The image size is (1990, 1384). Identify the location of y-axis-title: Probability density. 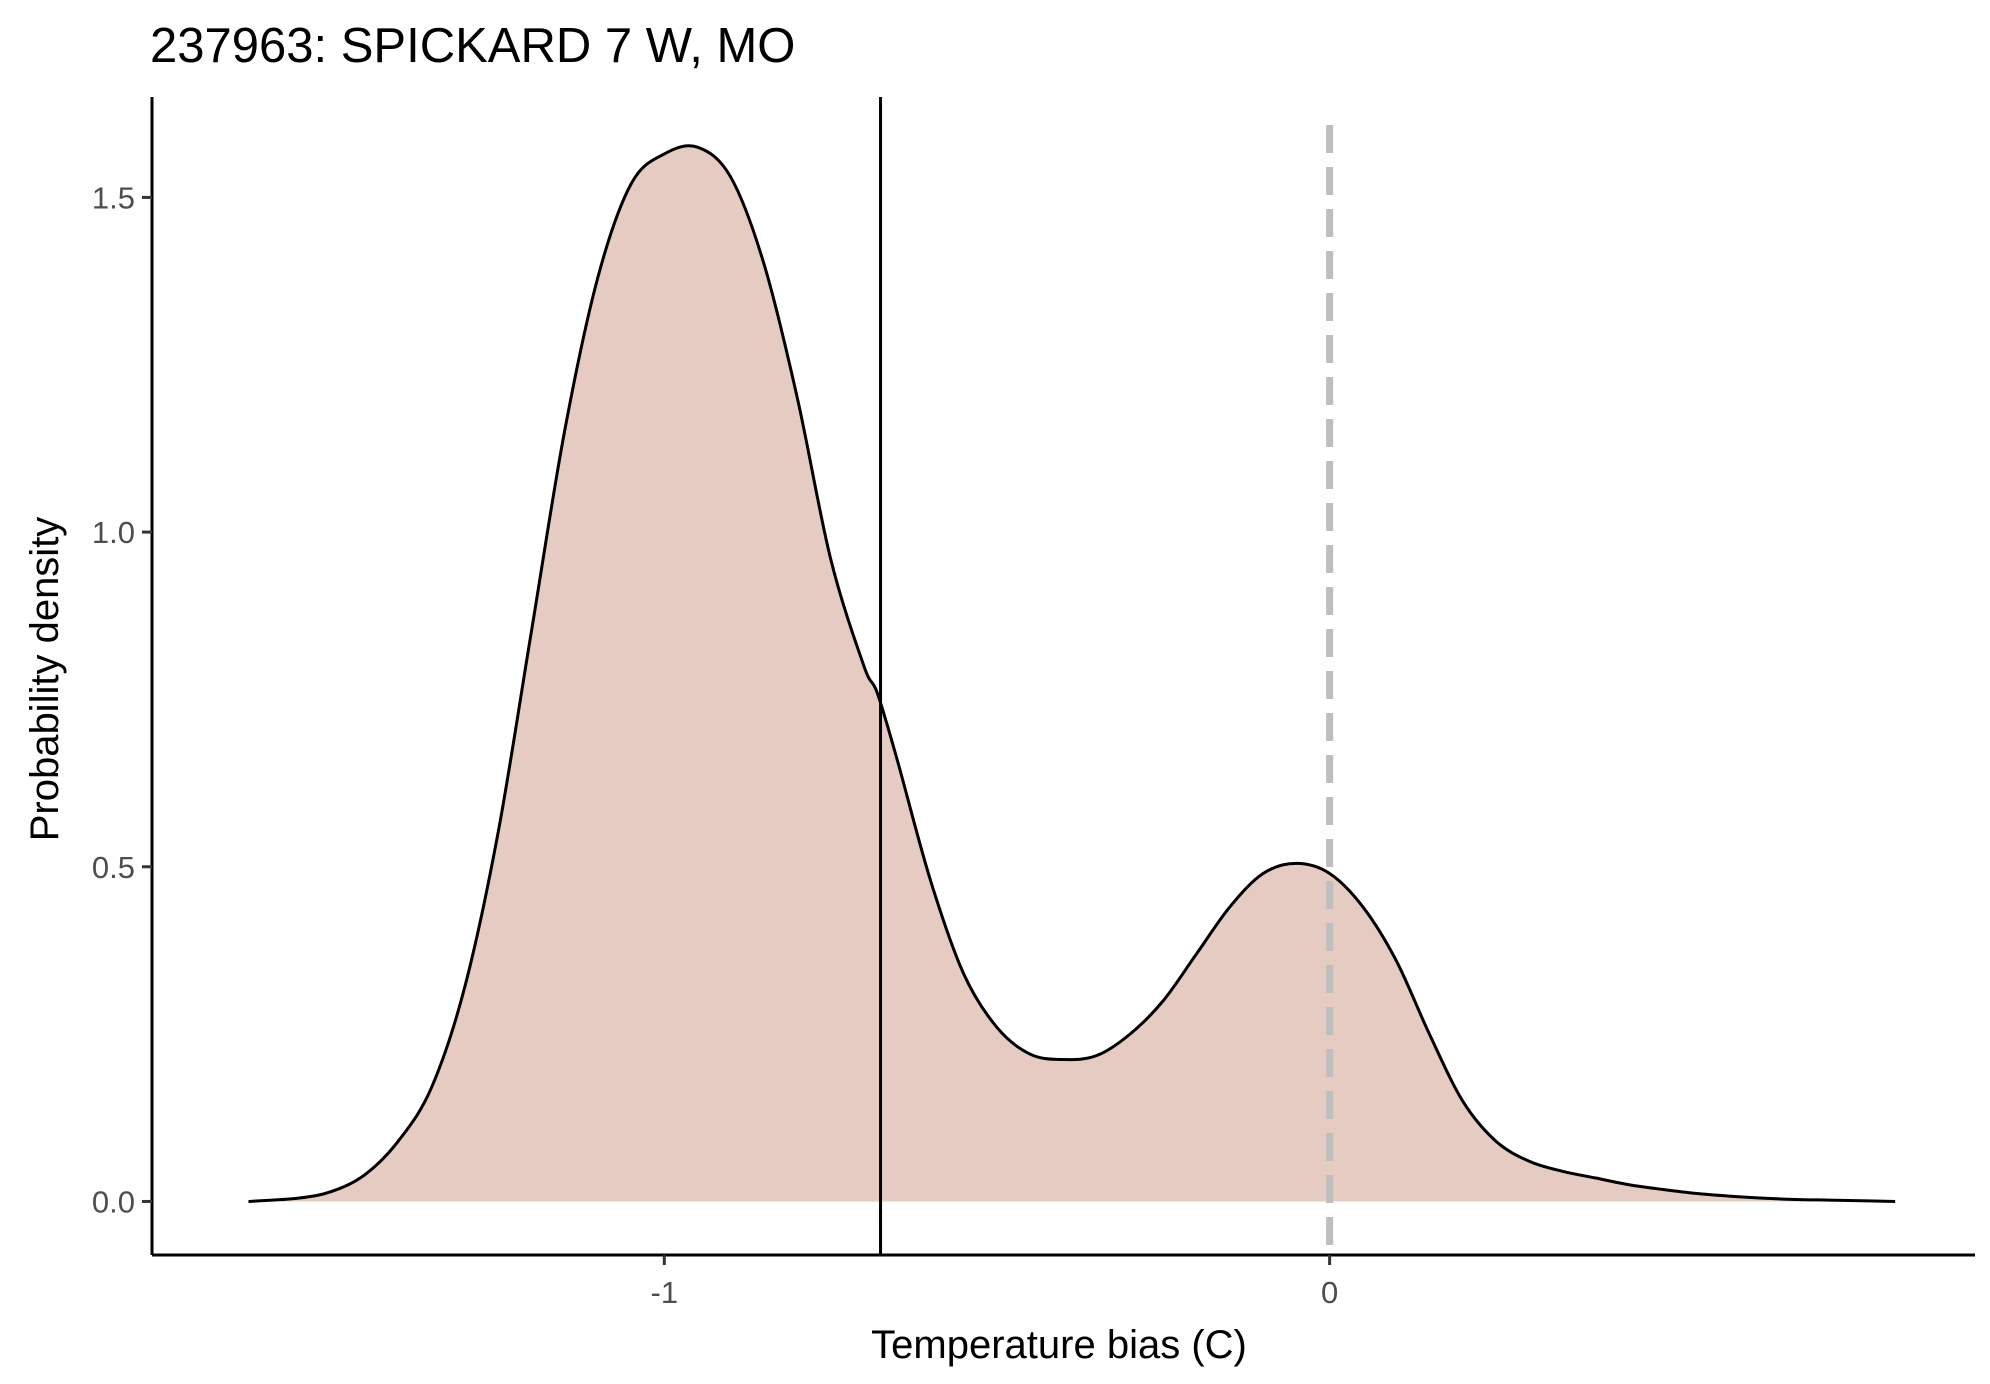
(45, 679).